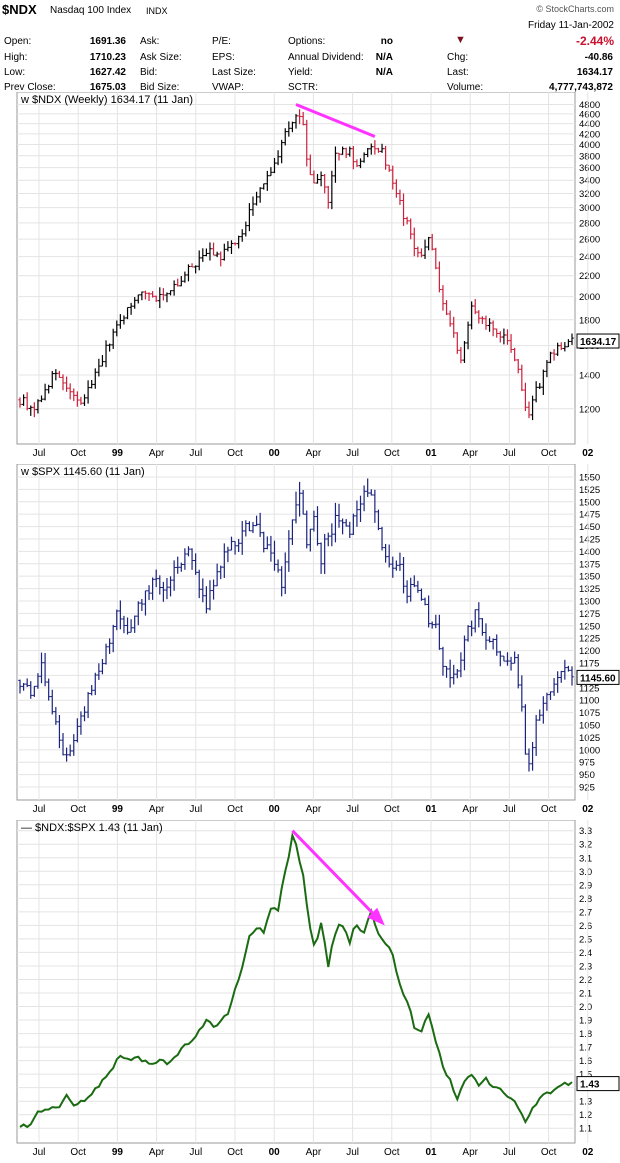  Describe the element at coordinates (589, 577) in the screenshot. I see `y-tick-label: 1350` at that location.